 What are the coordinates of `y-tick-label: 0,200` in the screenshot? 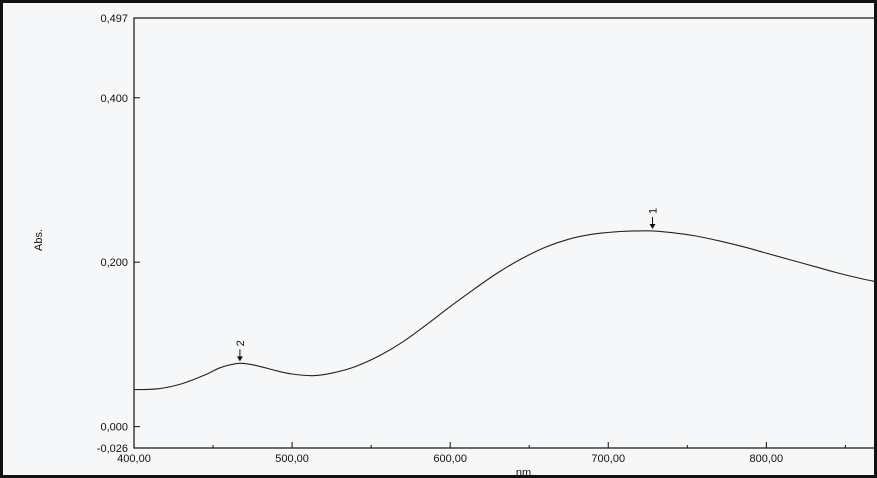 It's located at (114, 263).